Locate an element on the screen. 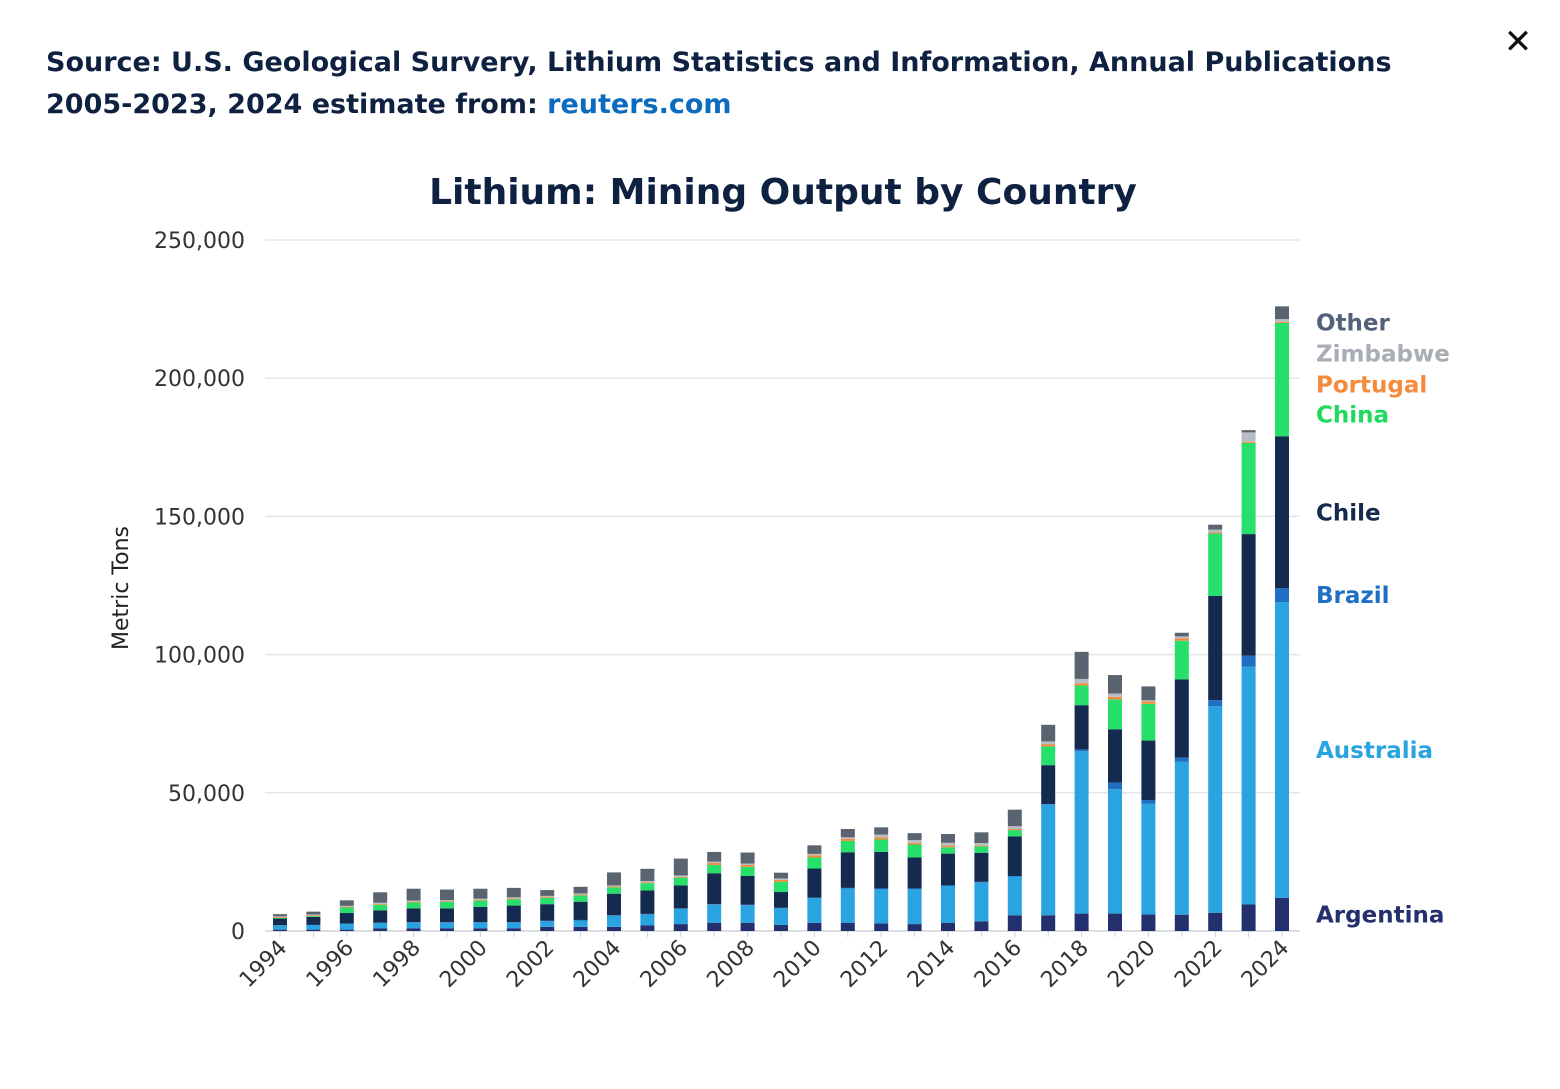 Image resolution: width=1560 pixels, height=1089 pixels. bar-segment-argentina-2019 is located at coordinates (1115, 922).